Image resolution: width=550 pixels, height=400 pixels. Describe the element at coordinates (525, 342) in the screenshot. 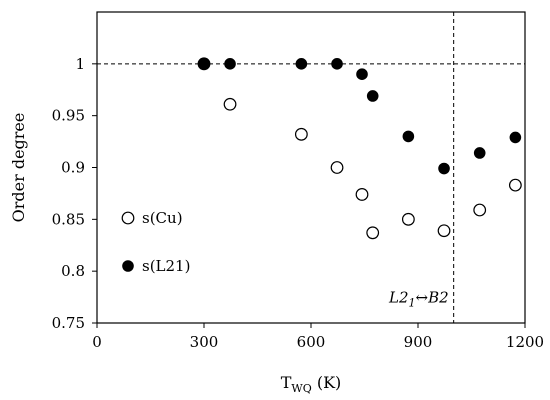

I see `x-tick-label: 1200` at that location.